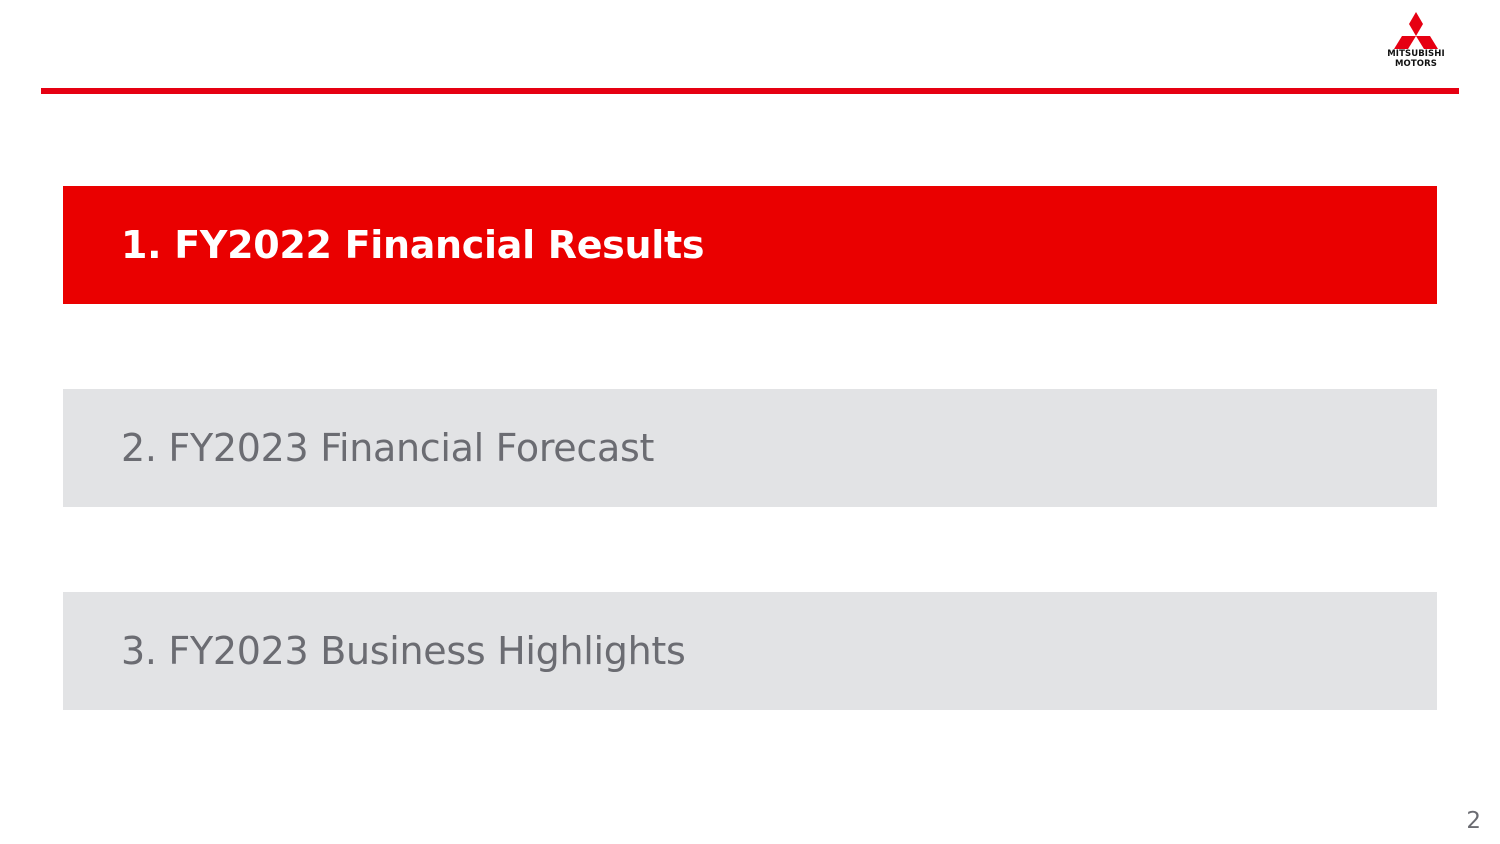 The image size is (1500, 844). Describe the element at coordinates (750, 245) in the screenshot. I see `agenda-item-financial-results: 1. FY2022 Financial Results` at that location.